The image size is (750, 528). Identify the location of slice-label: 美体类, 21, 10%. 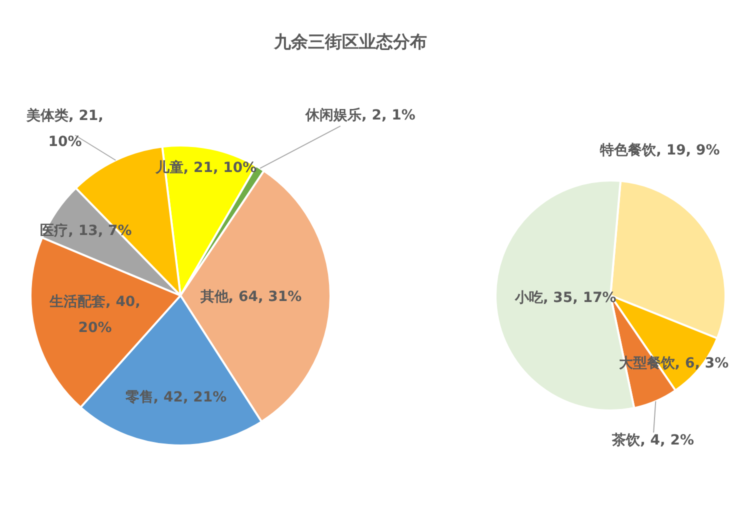
(65, 128).